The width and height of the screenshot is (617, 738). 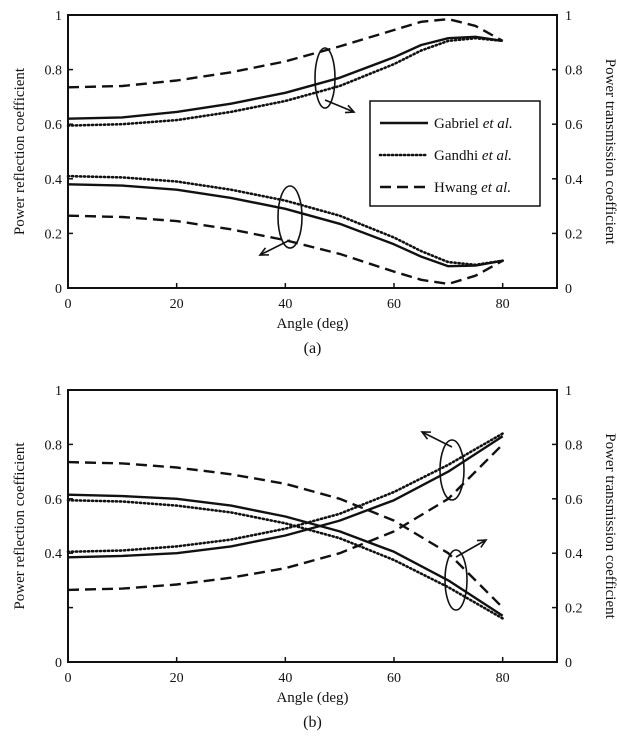 What do you see at coordinates (313, 348) in the screenshot?
I see `panel-caption: (a)` at bounding box center [313, 348].